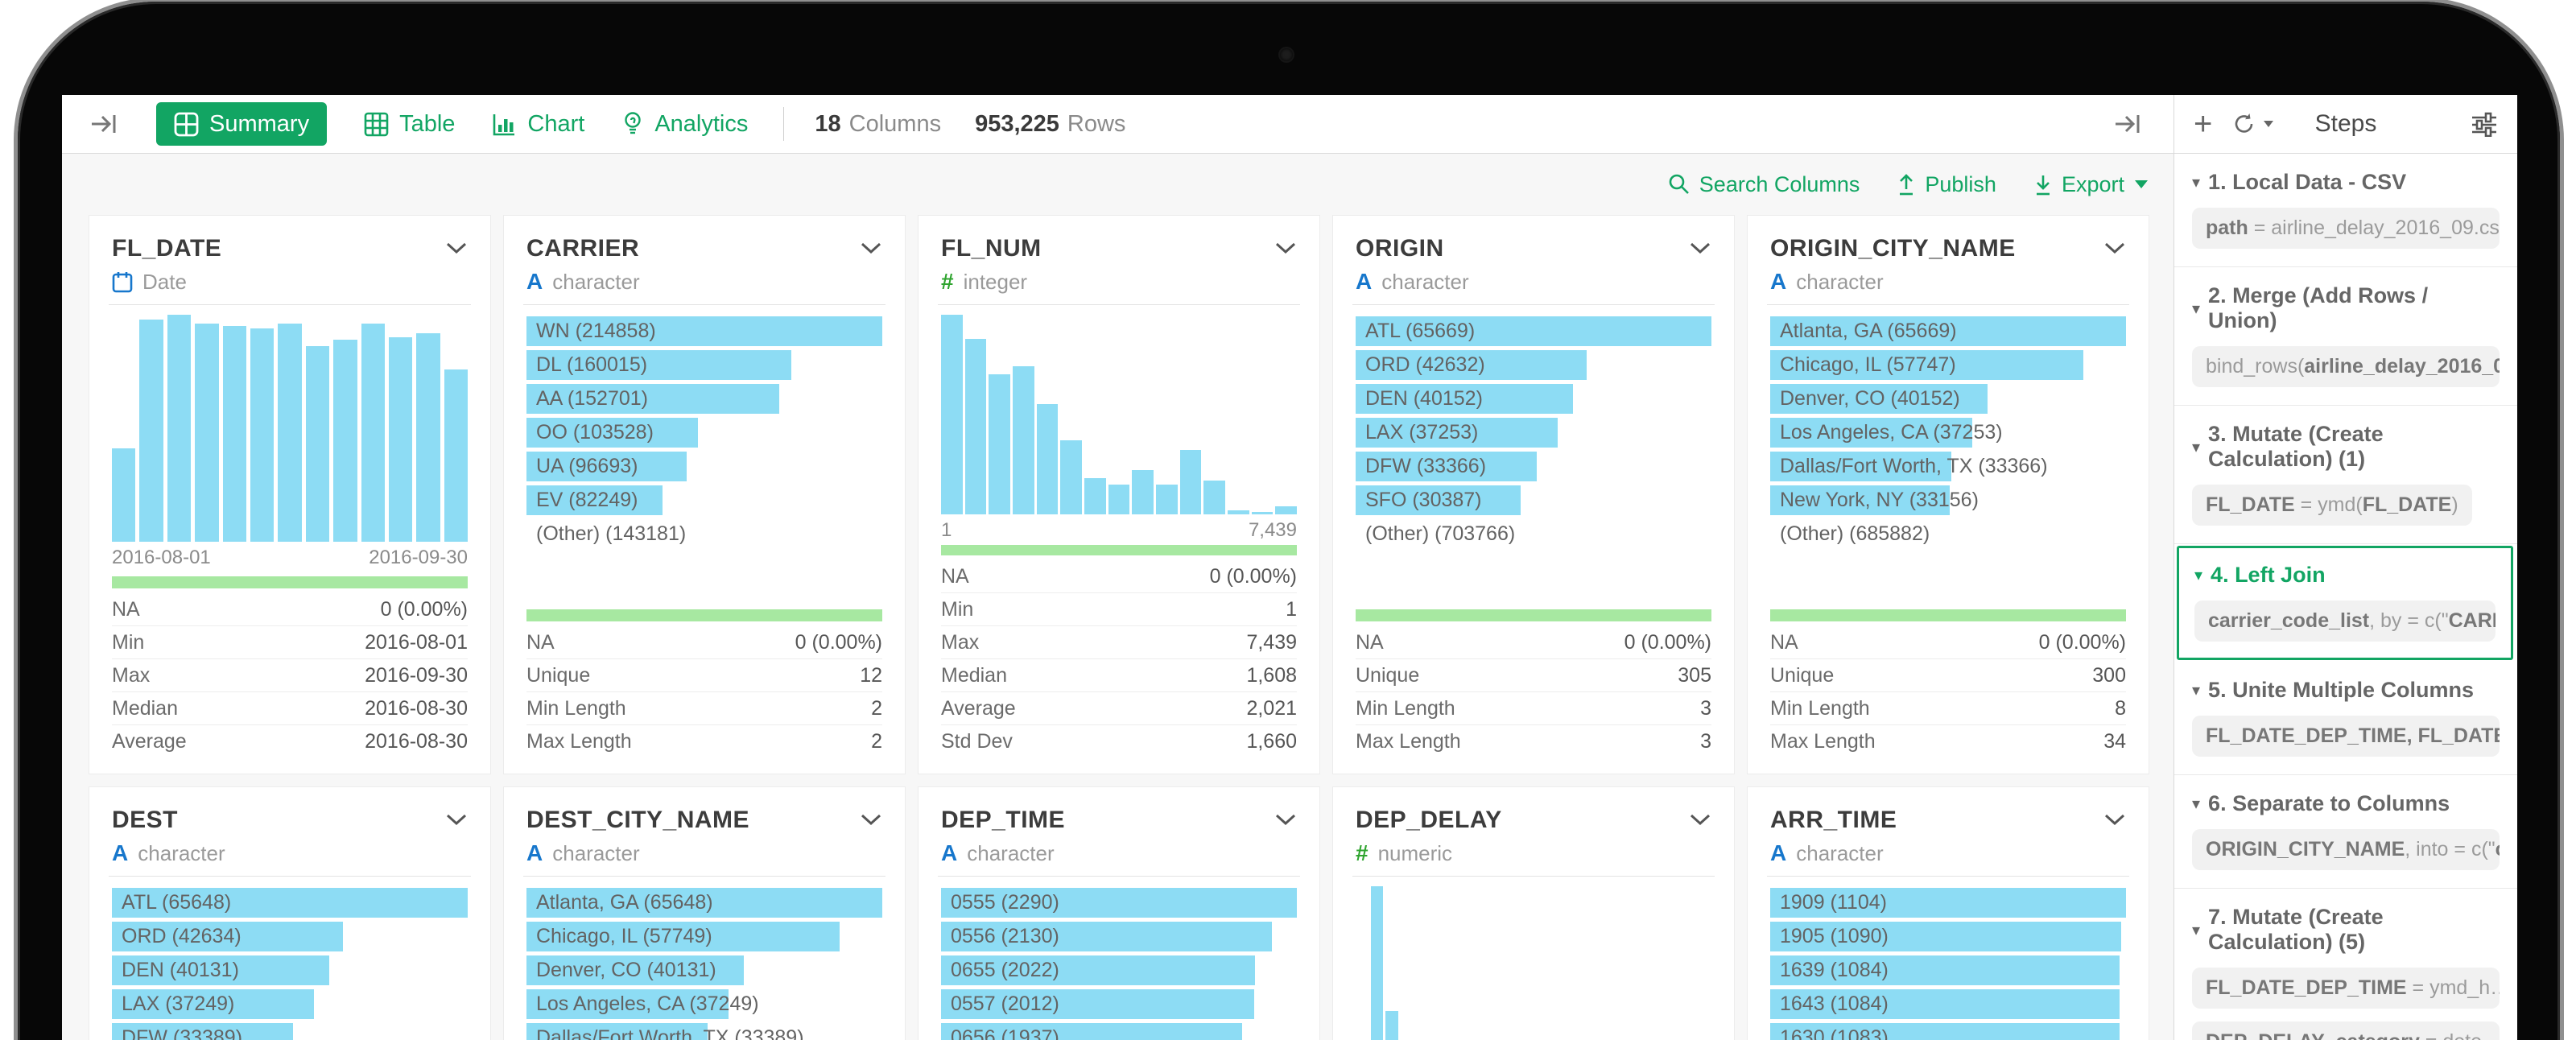 Image resolution: width=2576 pixels, height=1040 pixels. Describe the element at coordinates (242, 124) in the screenshot. I see `tab-summary: Summary` at that location.